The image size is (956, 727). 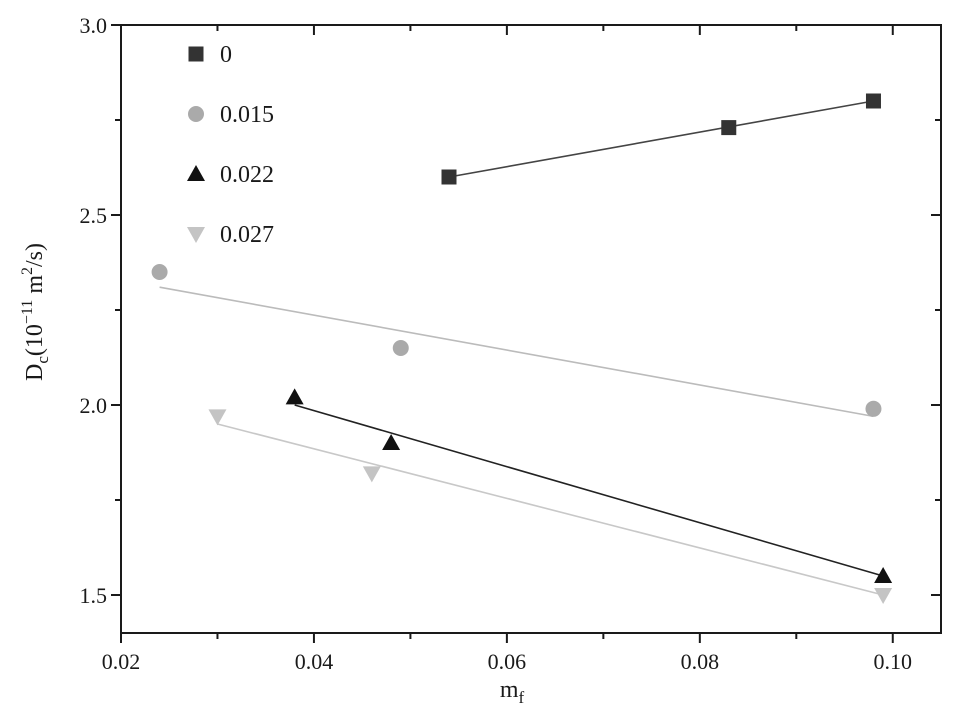 I want to click on x-tick-label: 0.08, so click(x=700, y=661).